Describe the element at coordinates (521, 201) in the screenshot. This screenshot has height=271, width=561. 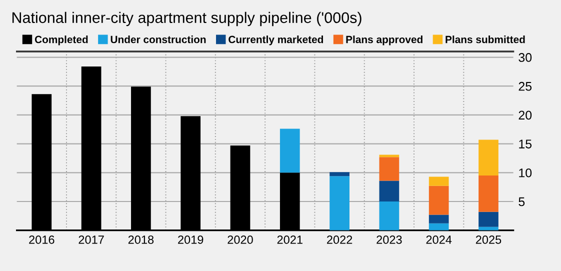
I see `y-tick-label: 5` at that location.